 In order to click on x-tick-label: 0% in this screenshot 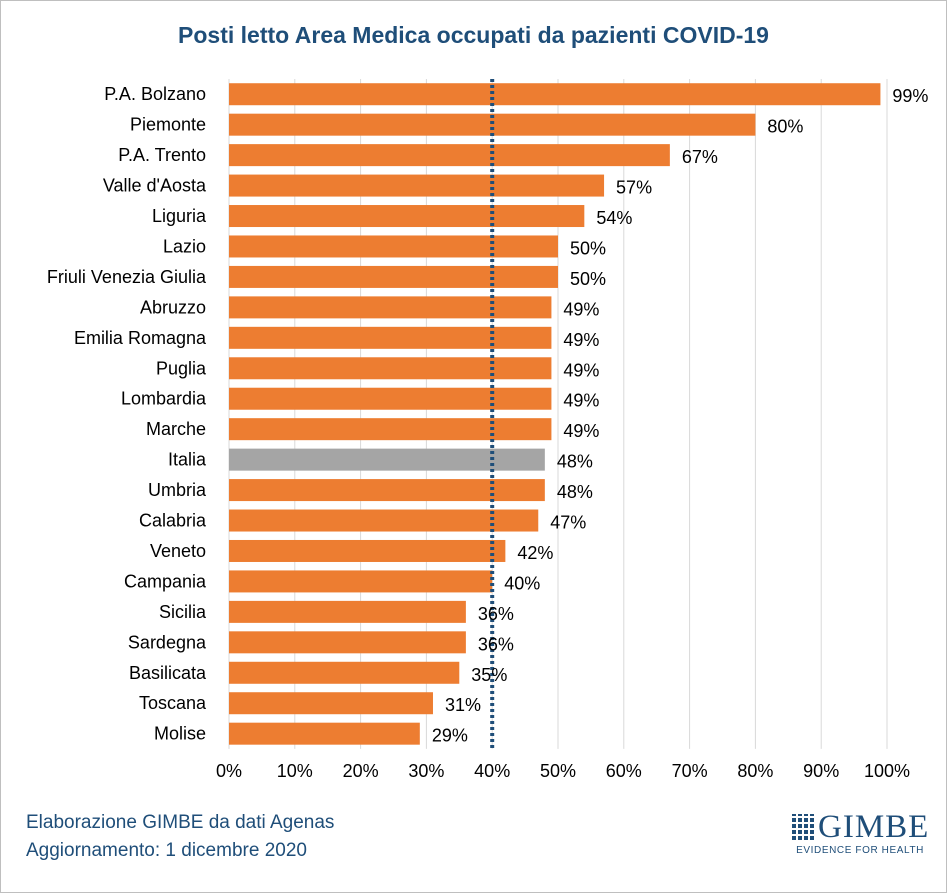, I will do `click(229, 771)`.